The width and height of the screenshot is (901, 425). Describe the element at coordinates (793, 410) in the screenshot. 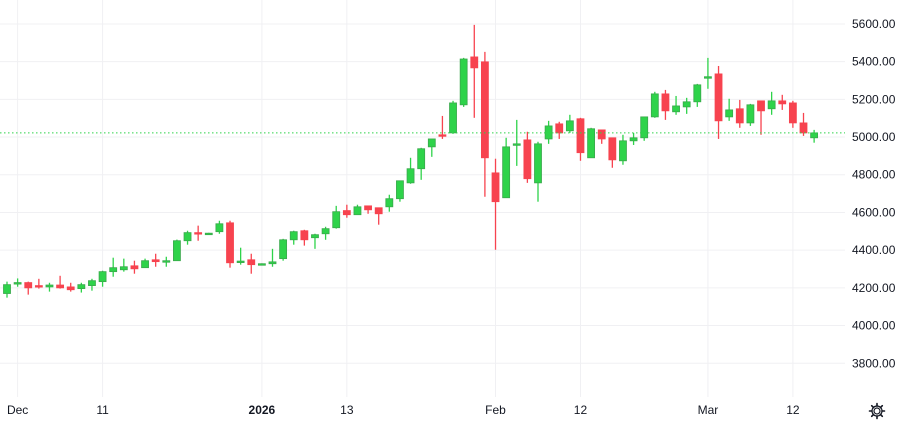

I see `x-tick-label: 12` at that location.